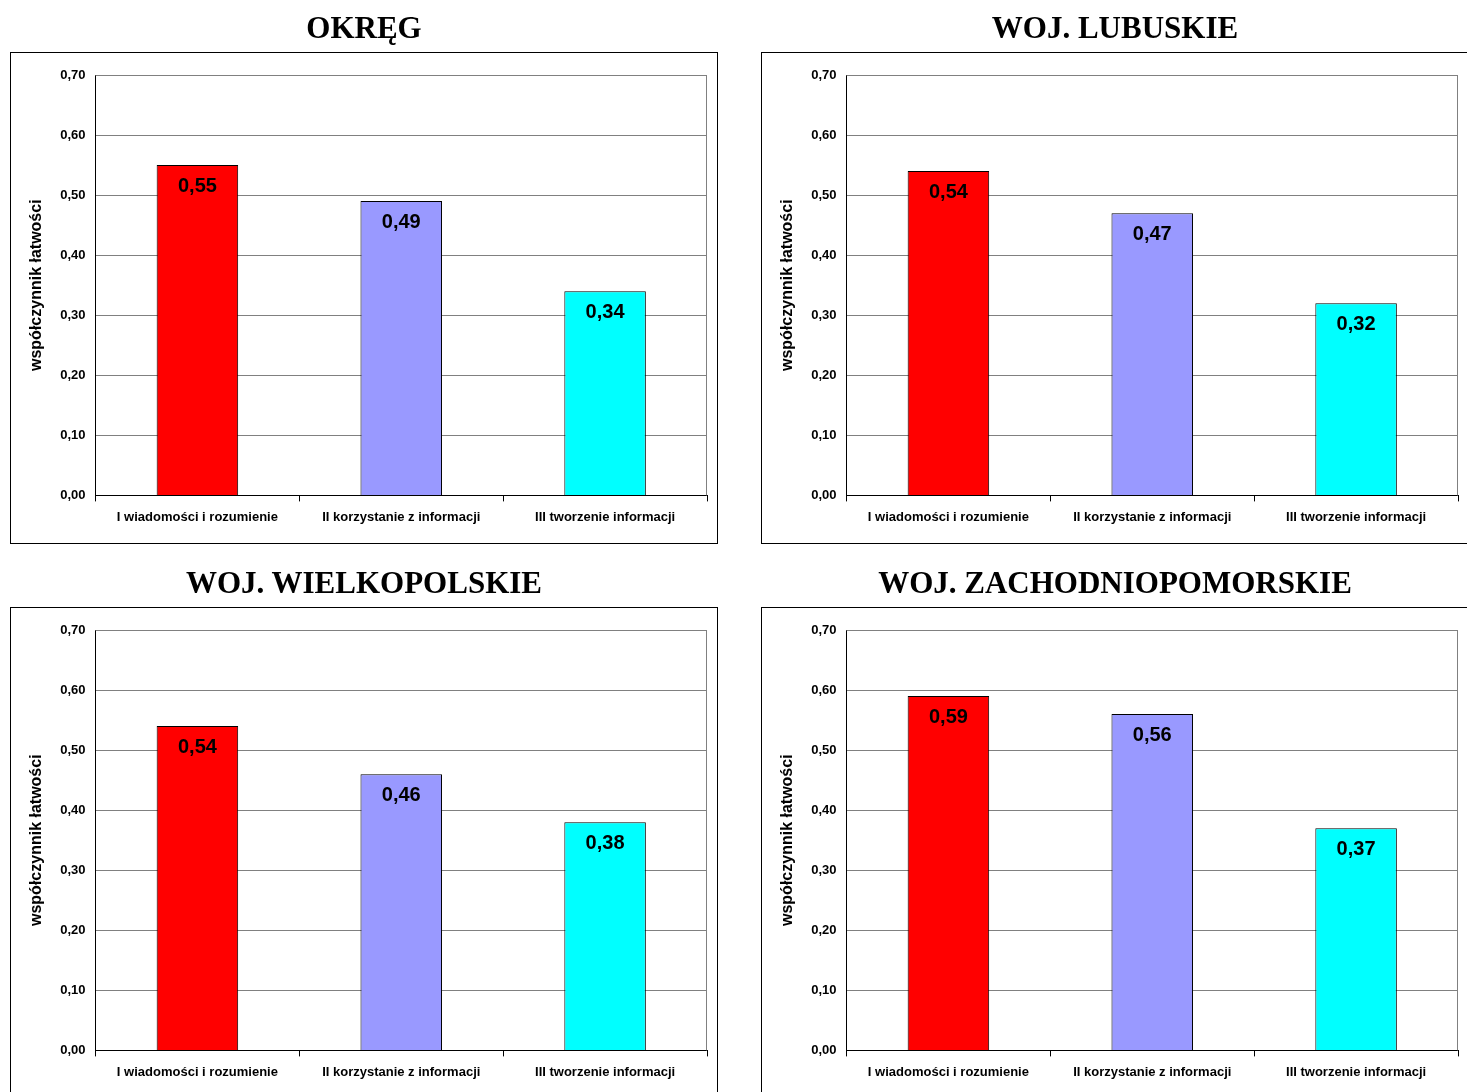  What do you see at coordinates (605, 841) in the screenshot?
I see `data-label: 0,38` at bounding box center [605, 841].